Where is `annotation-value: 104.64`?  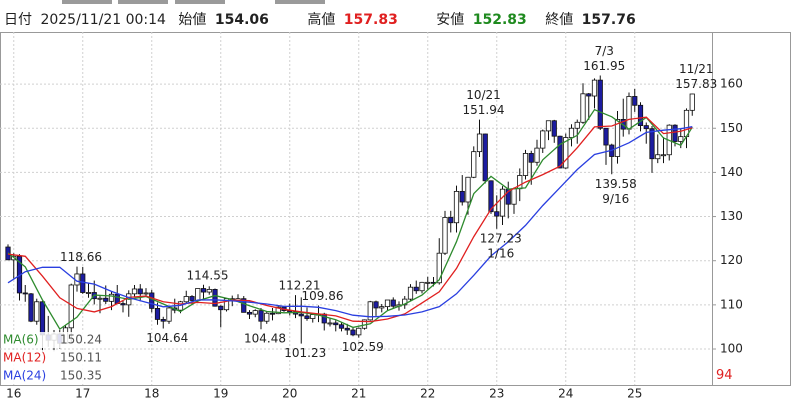 annotation-value: 104.64 is located at coordinates (167, 338).